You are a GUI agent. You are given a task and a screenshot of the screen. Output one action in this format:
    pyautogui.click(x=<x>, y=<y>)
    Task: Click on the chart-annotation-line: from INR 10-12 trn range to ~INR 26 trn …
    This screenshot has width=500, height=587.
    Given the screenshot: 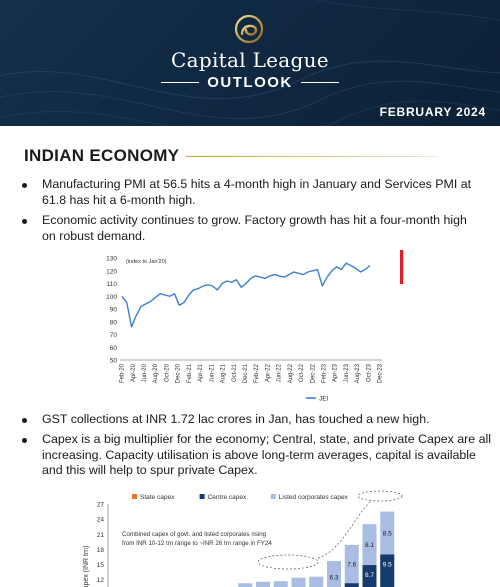 What is the action you would take?
    pyautogui.click(x=197, y=543)
    